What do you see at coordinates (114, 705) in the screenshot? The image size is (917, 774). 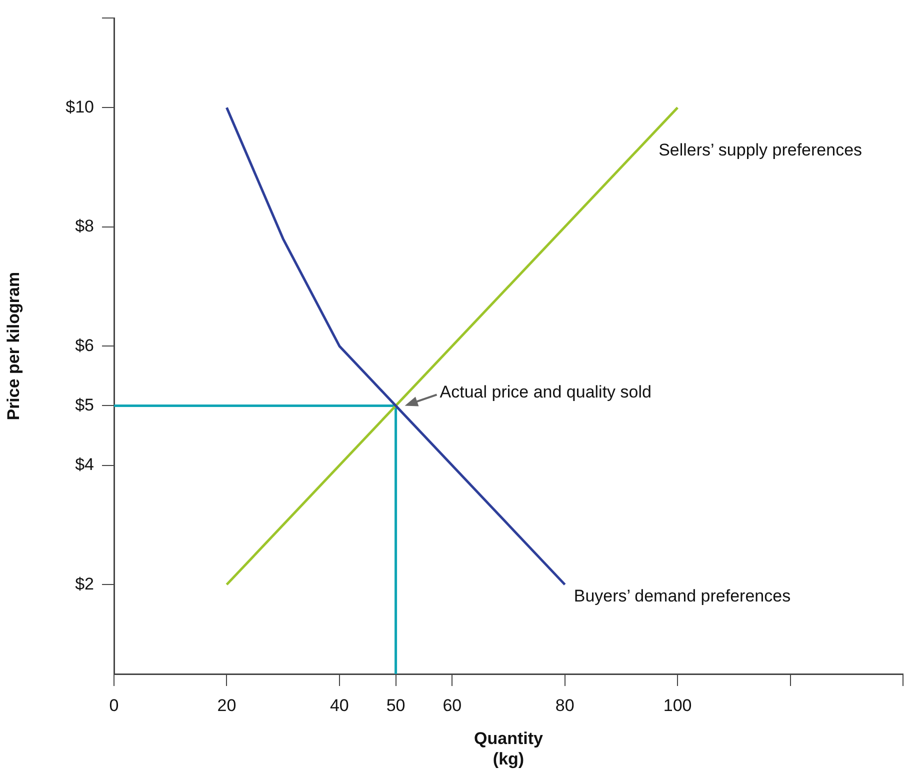 I see `x-tick-label: 0` at bounding box center [114, 705].